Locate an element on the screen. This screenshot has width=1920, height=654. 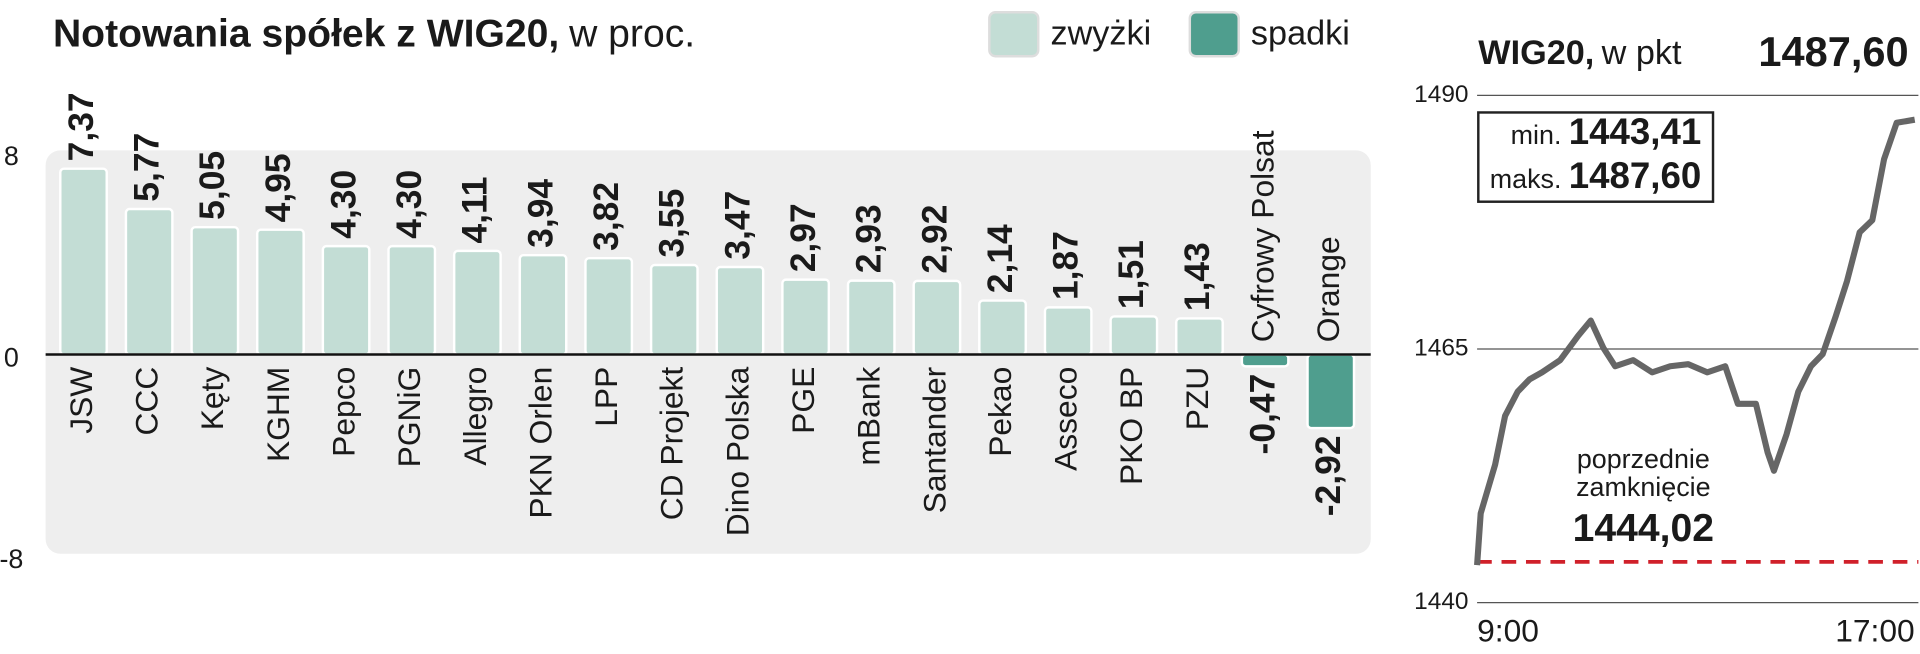
x-tick-label: Pekao is located at coordinates (1000, 412).